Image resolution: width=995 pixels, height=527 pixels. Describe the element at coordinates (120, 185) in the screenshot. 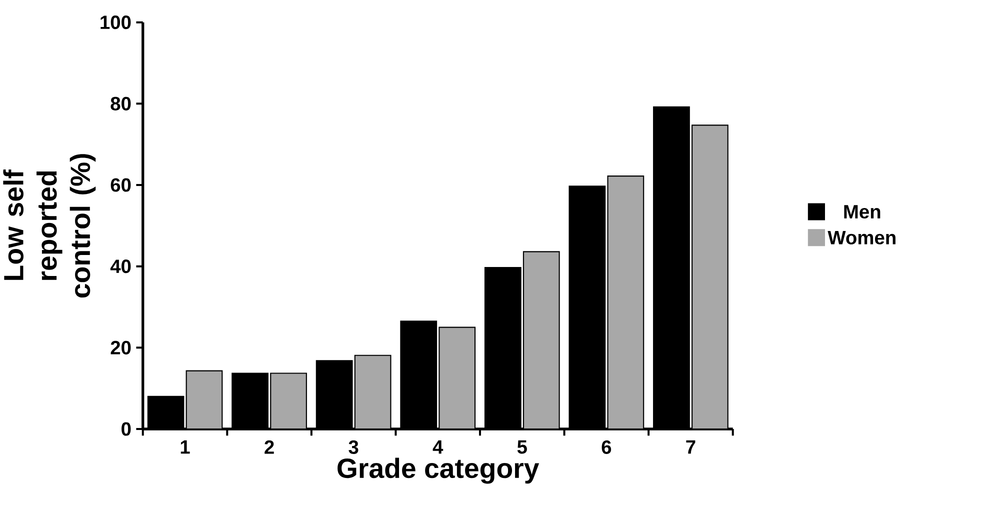

I see `y-tick-label: 60` at that location.